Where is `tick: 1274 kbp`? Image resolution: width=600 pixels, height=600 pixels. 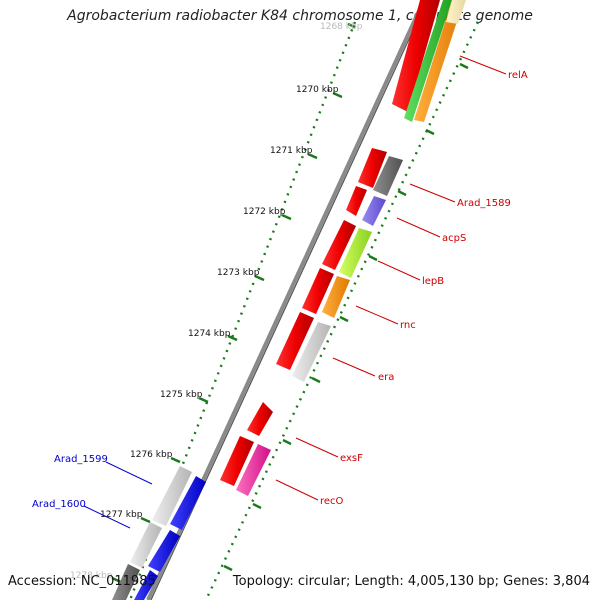
tick: 1274 kbp is located at coordinates (213, 335).